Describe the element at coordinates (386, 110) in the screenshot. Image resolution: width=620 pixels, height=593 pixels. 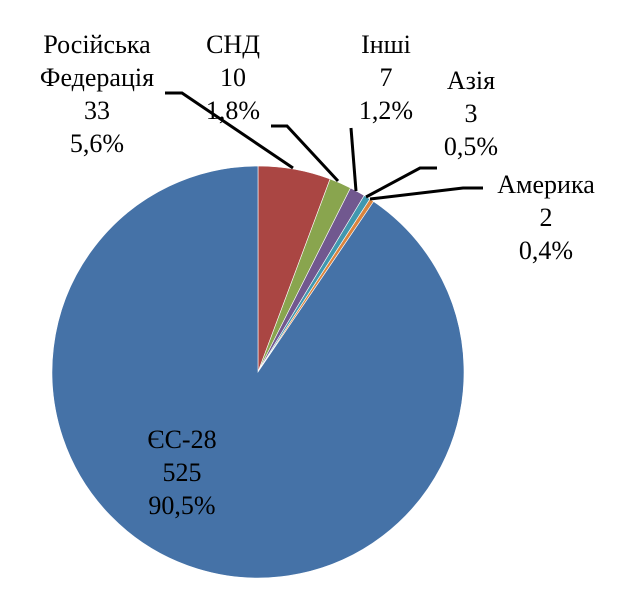
I see `label-percent: 1,2%` at that location.